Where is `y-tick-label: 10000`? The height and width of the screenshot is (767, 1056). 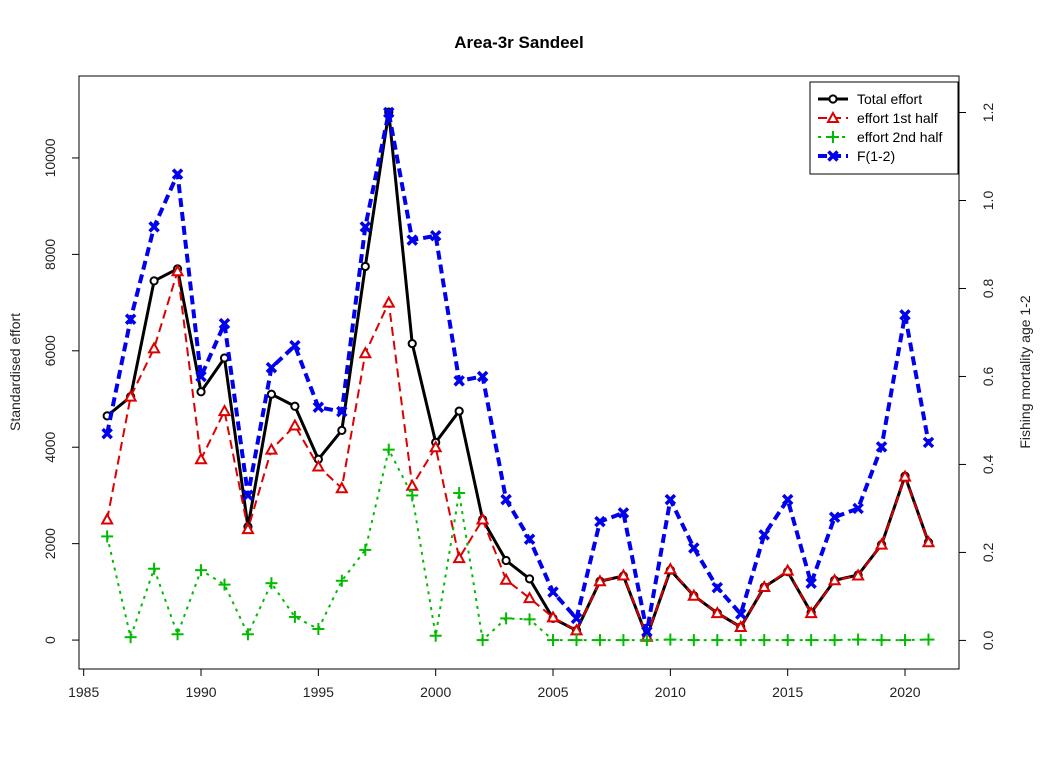 y-tick-label: 10000 is located at coordinates (50, 157).